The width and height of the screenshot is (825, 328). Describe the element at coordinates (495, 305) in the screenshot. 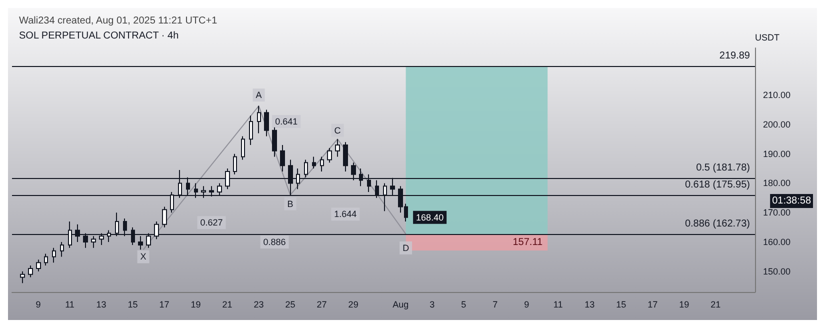

I see `x-tick-label: 7` at that location.